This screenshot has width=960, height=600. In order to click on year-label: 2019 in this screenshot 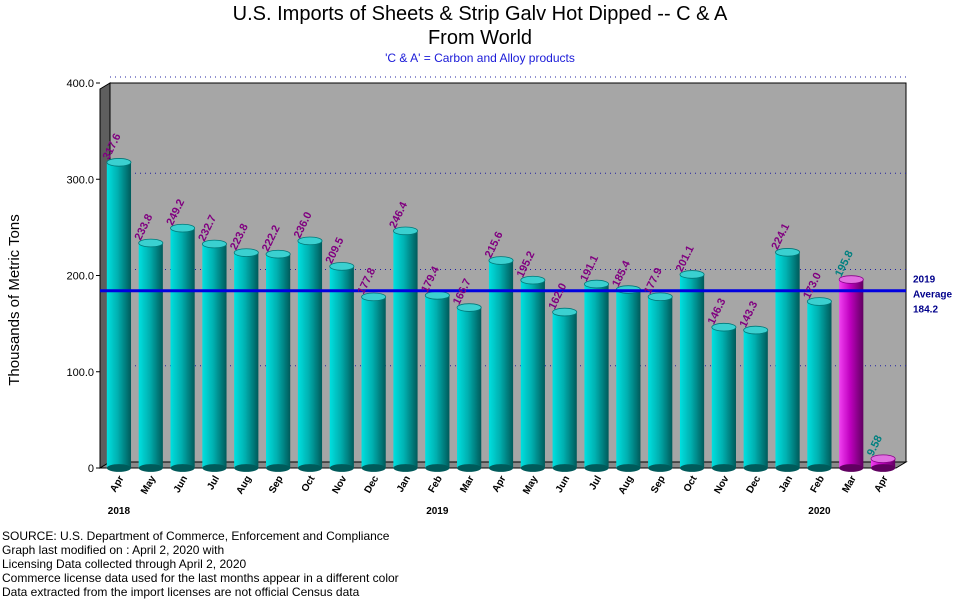, I will do `click(437, 511)`.